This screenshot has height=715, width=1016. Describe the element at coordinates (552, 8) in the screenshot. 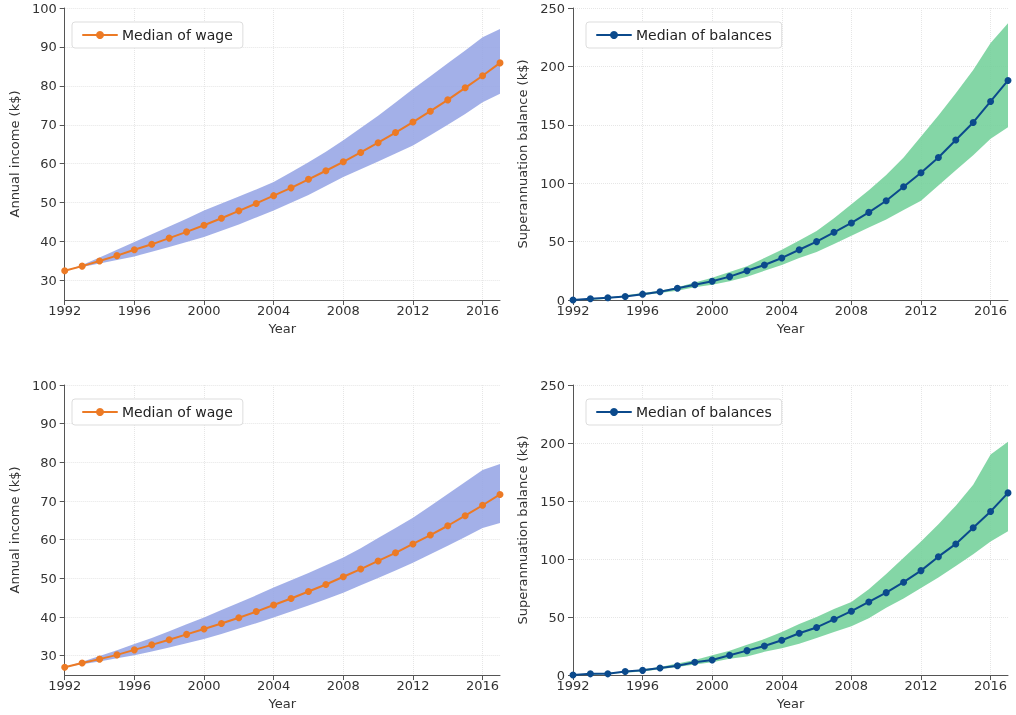

I see `y-tick-label: 250` at that location.